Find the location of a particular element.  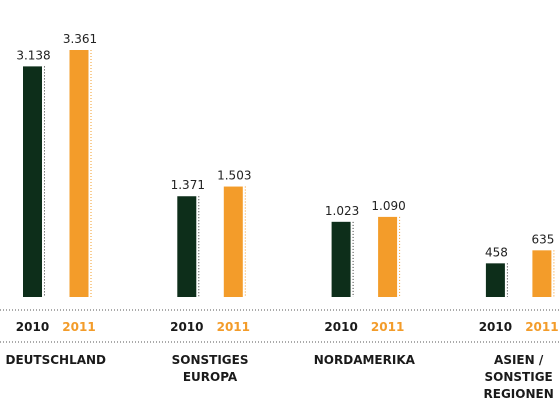

value-label: 1.371 is located at coordinates (188, 185).